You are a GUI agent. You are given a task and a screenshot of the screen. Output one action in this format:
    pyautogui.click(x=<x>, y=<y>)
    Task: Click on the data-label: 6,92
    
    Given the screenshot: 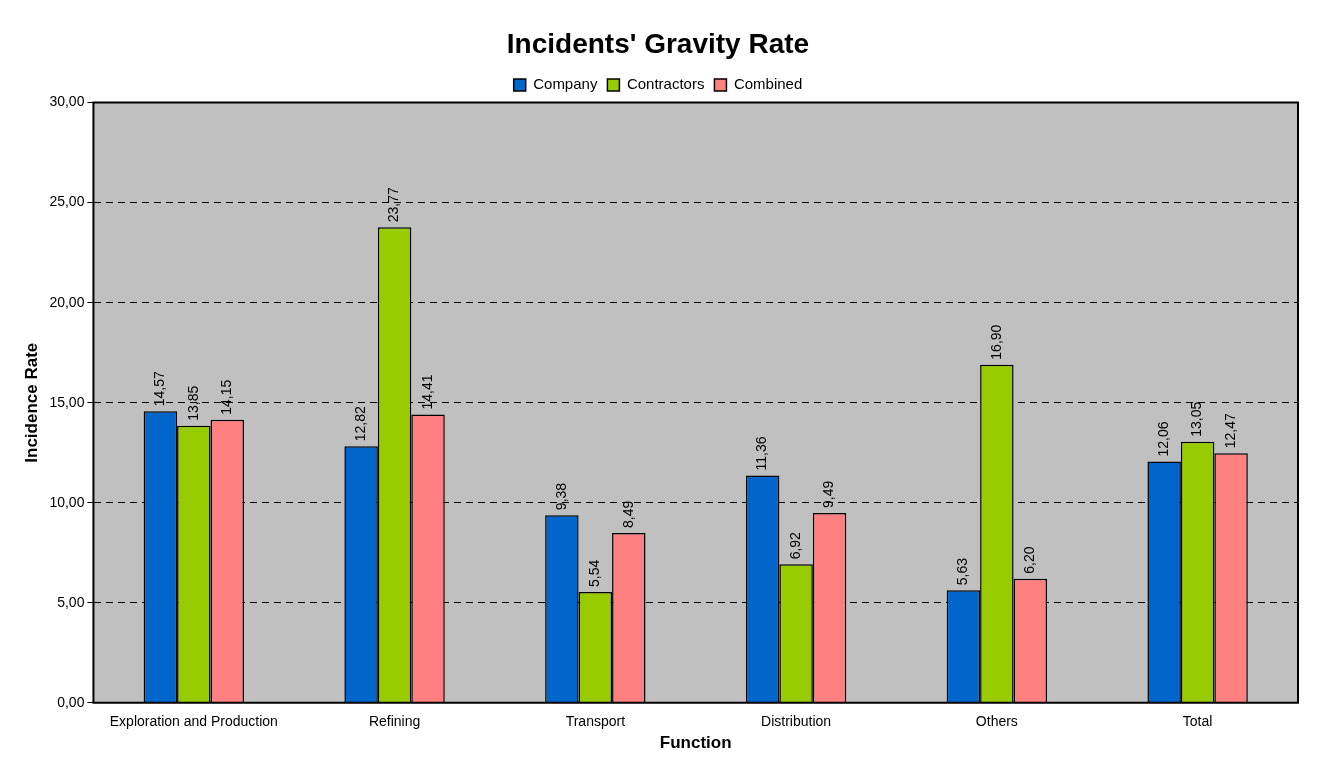 What is the action you would take?
    pyautogui.click(x=794, y=545)
    